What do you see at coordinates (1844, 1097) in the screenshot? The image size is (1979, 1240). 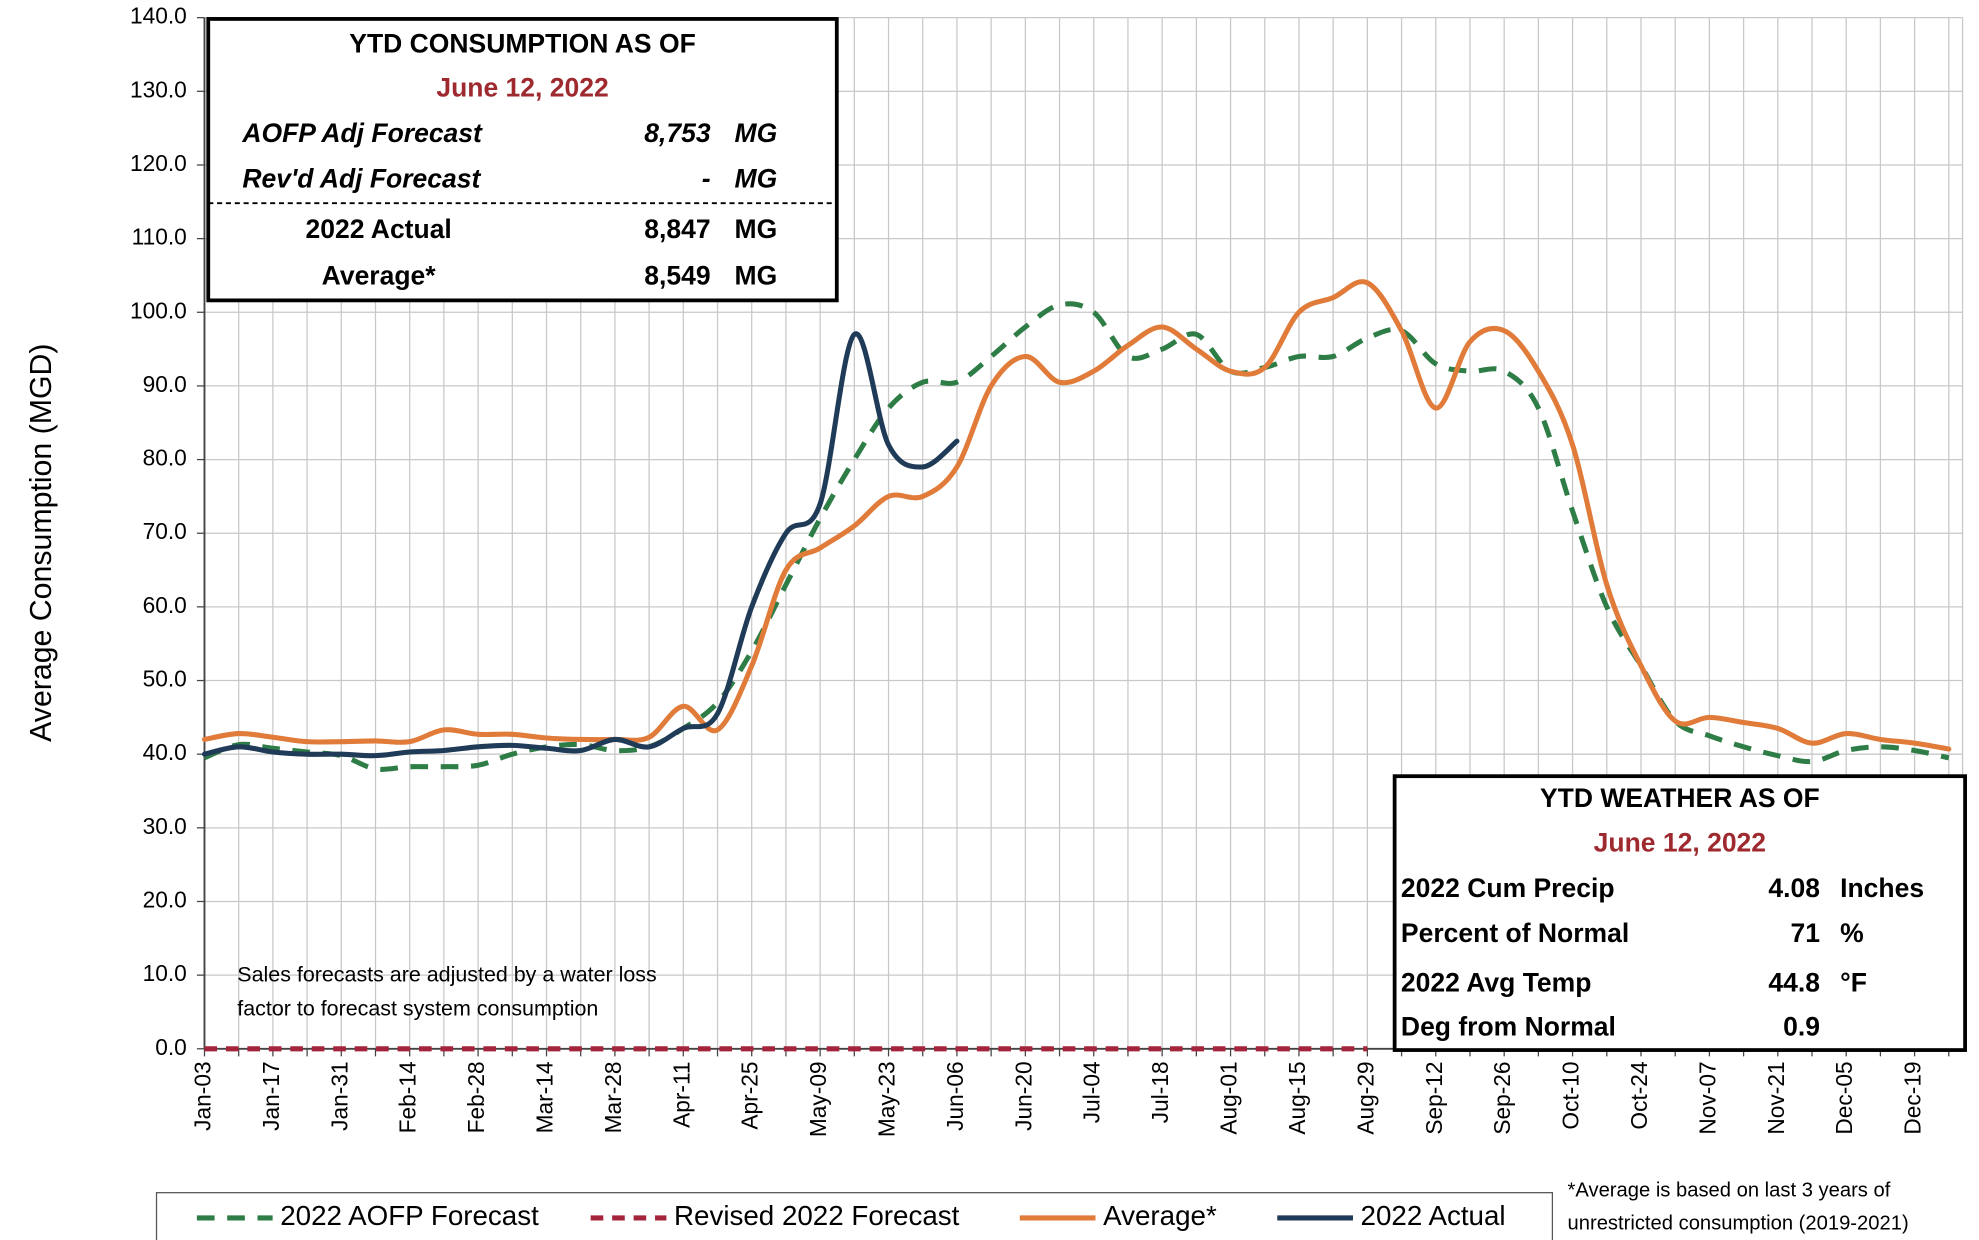 I see `x-tick-label: Dec-05` at bounding box center [1844, 1097].